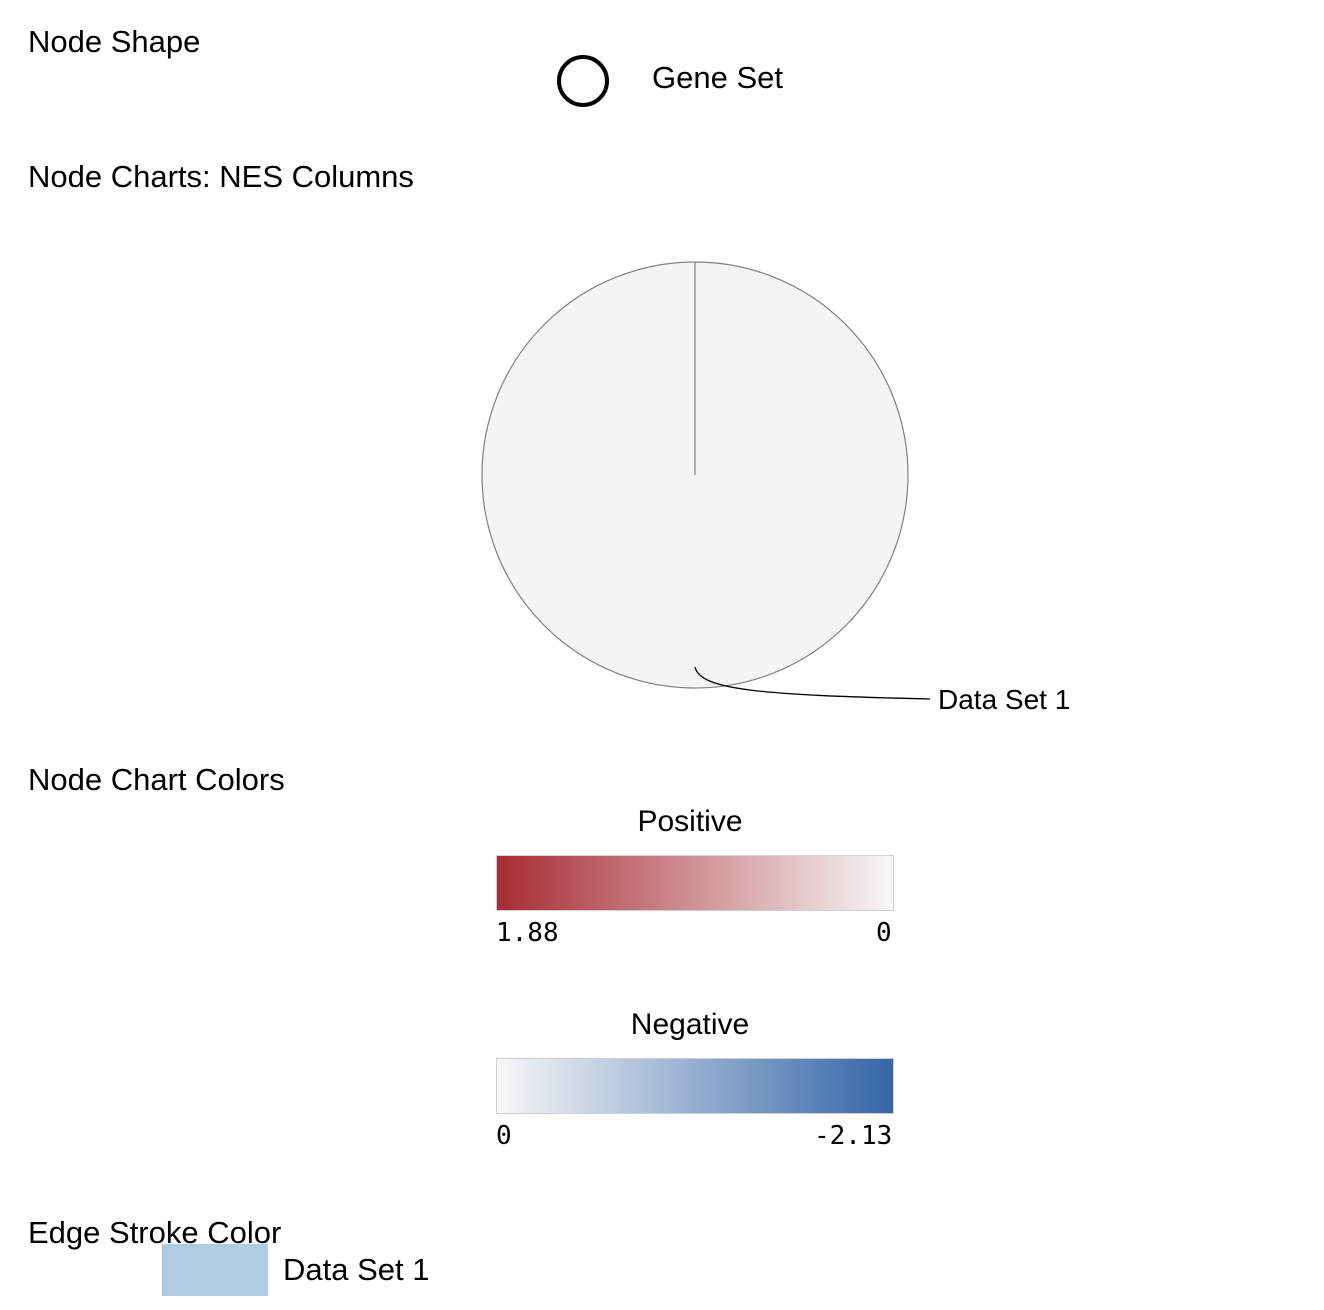 The height and width of the screenshot is (1310, 1324). What do you see at coordinates (221, 176) in the screenshot?
I see `node-charts-title: Node Charts: NES Columns` at bounding box center [221, 176].